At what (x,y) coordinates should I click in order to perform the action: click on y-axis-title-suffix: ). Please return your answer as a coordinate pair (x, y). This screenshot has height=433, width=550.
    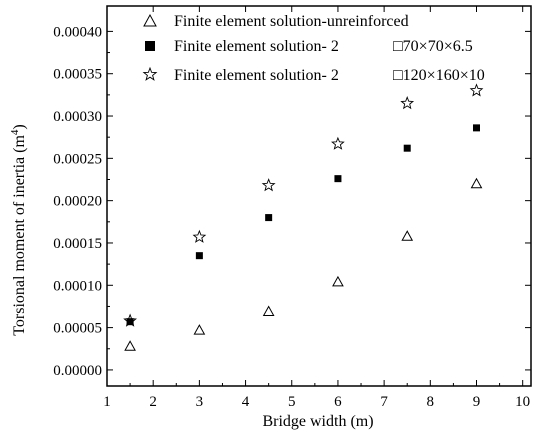
    Looking at the image, I should click on (19, 126).